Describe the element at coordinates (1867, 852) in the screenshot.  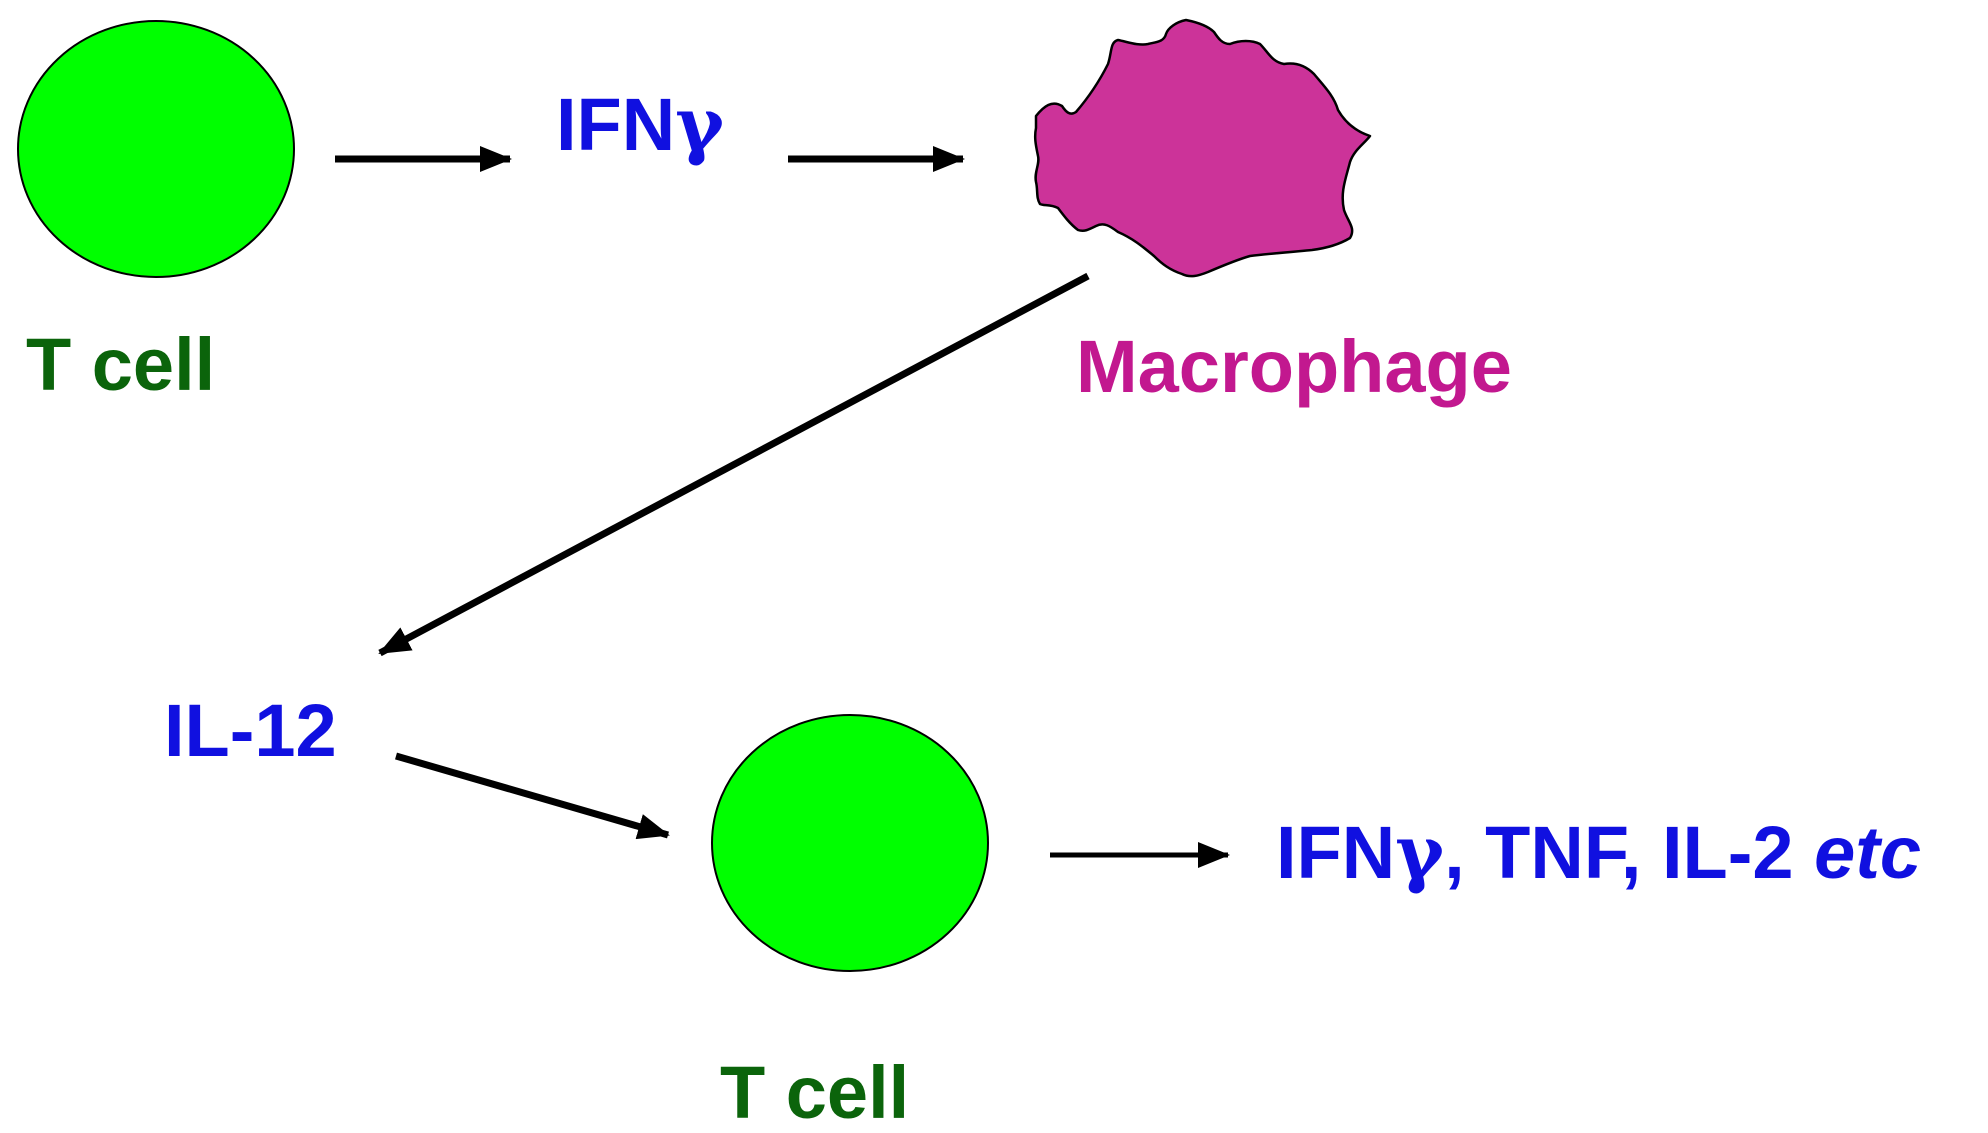
I see `outputs-etc: etc` at that location.